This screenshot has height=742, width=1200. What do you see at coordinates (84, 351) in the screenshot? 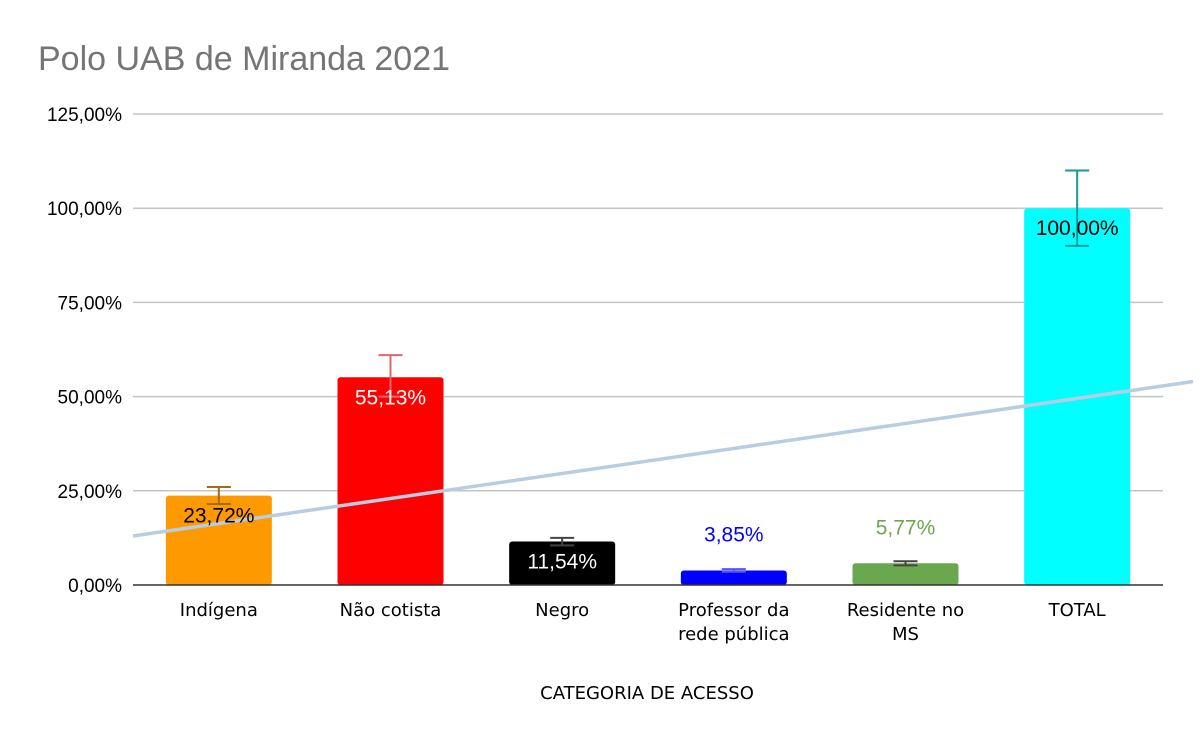
I see `y-axis-ticks: 0,00% 25,00% 50,00% 75,00% 100,00% 125,00%` at bounding box center [84, 351].